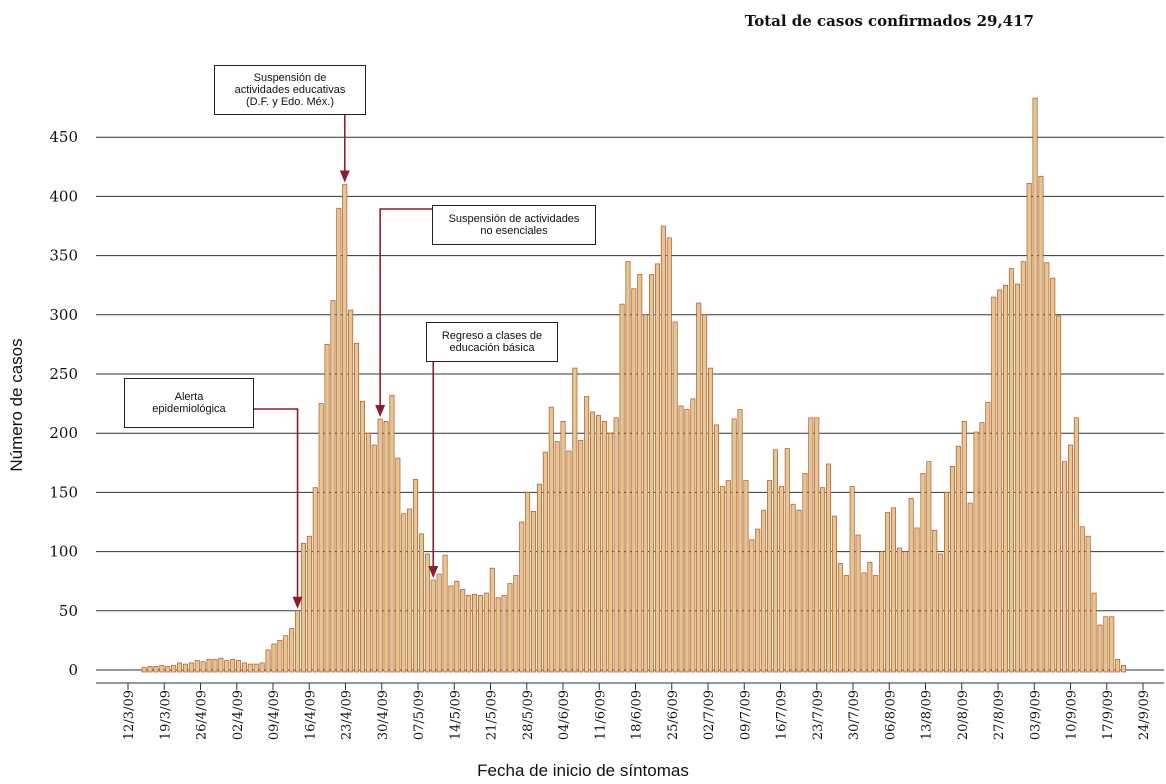 This screenshot has width=1166, height=784. Describe the element at coordinates (745, 715) in the screenshot. I see `x-tick-label: 09/7/09` at that location.